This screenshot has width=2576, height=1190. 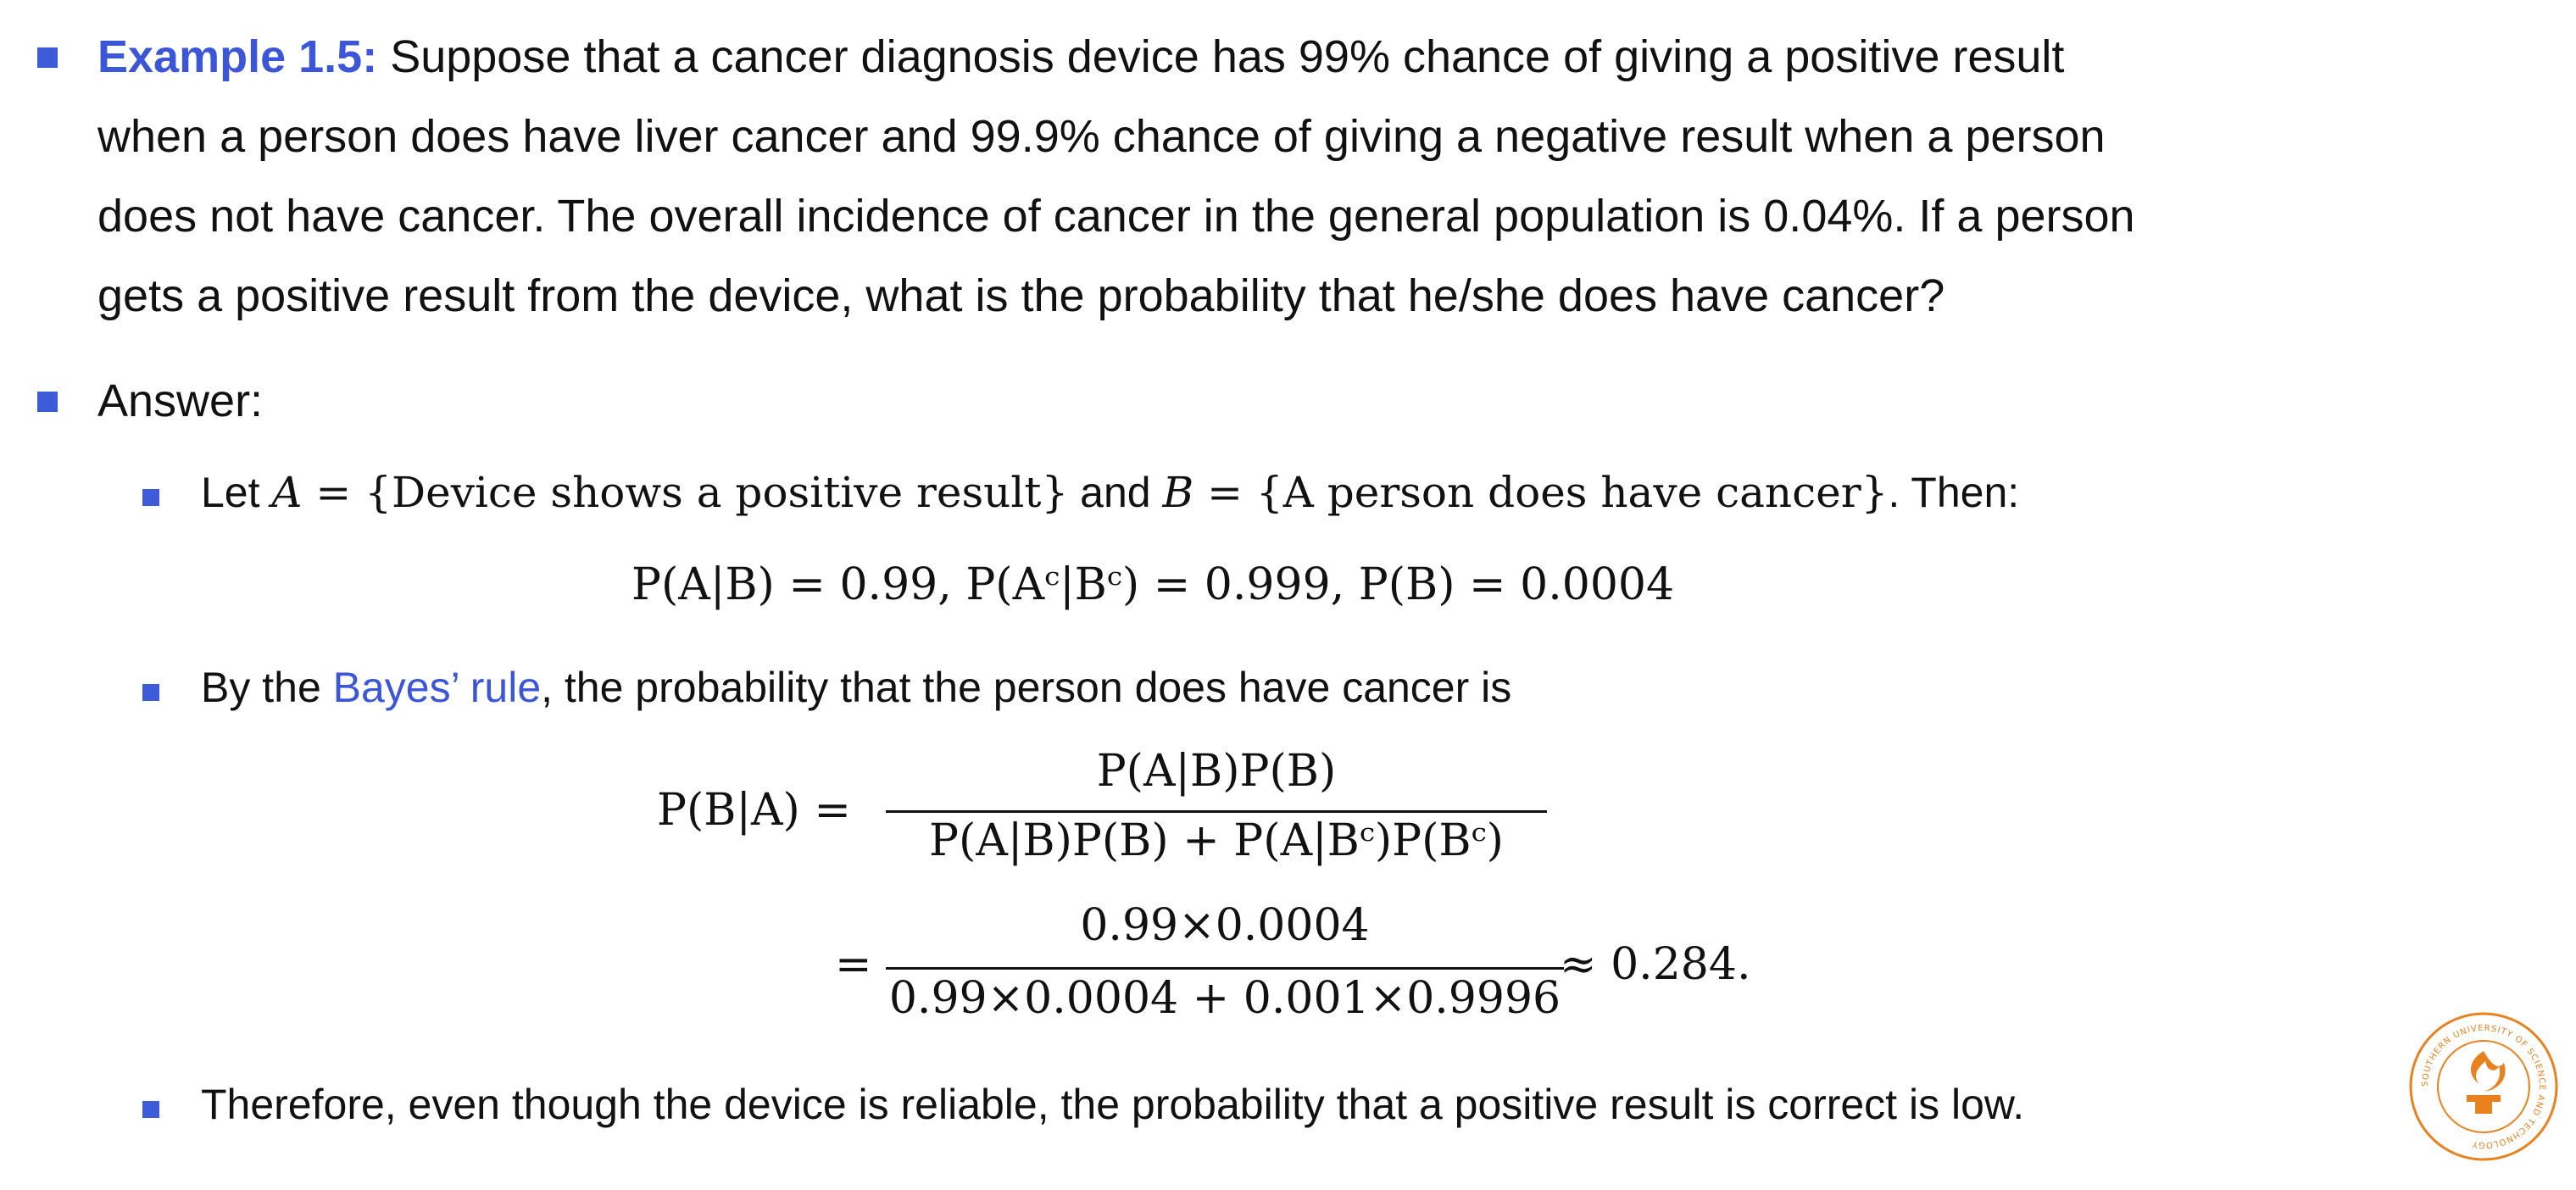 What do you see at coordinates (150, 497) in the screenshot?
I see `let-bullet` at bounding box center [150, 497].